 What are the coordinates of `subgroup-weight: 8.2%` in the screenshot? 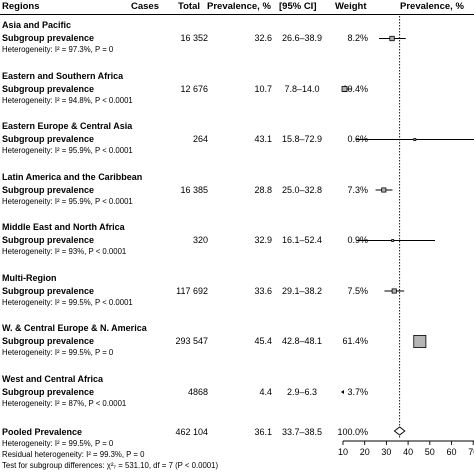 It's located at (357, 38).